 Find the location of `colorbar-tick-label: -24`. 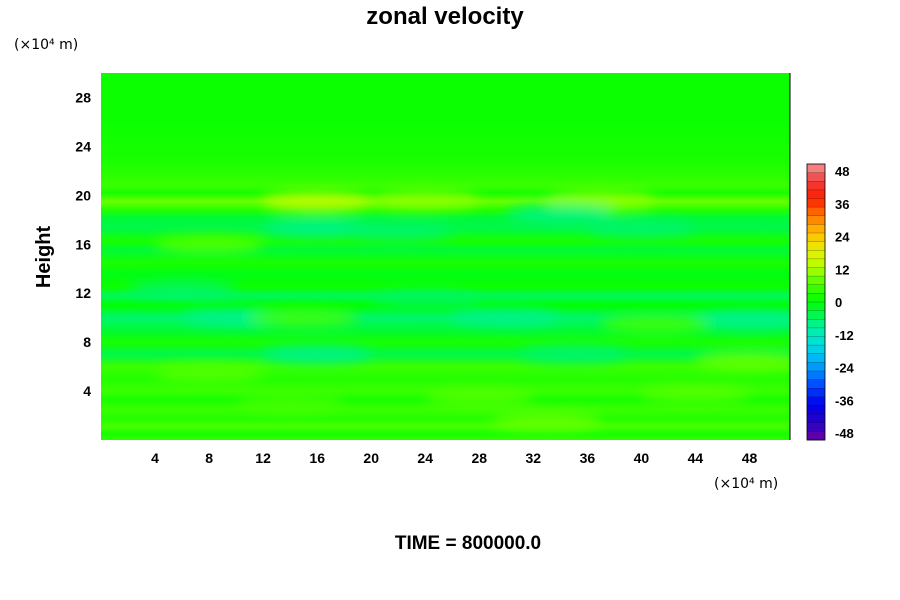

colorbar-tick-label: -24 is located at coordinates (845, 368).